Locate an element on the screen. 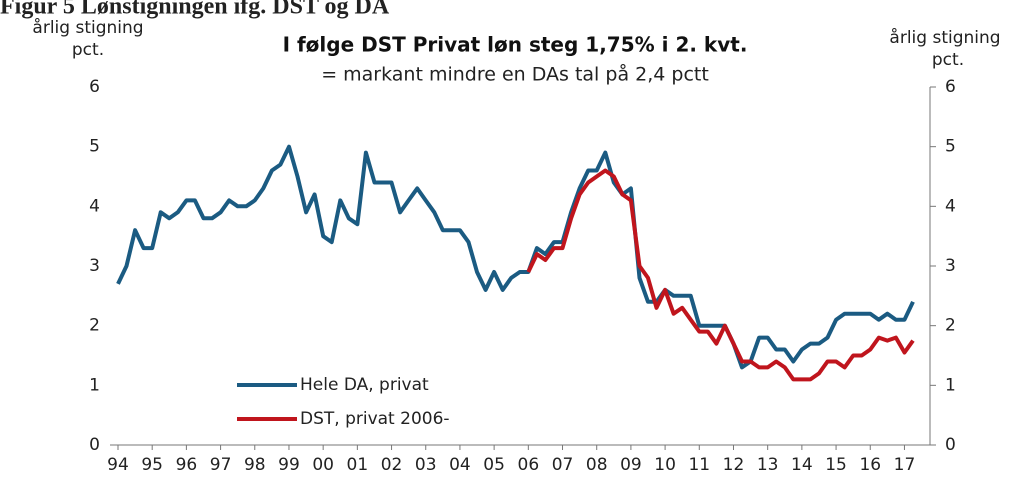 This screenshot has height=481, width=1025. y-tick-label: 3 is located at coordinates (94, 266).